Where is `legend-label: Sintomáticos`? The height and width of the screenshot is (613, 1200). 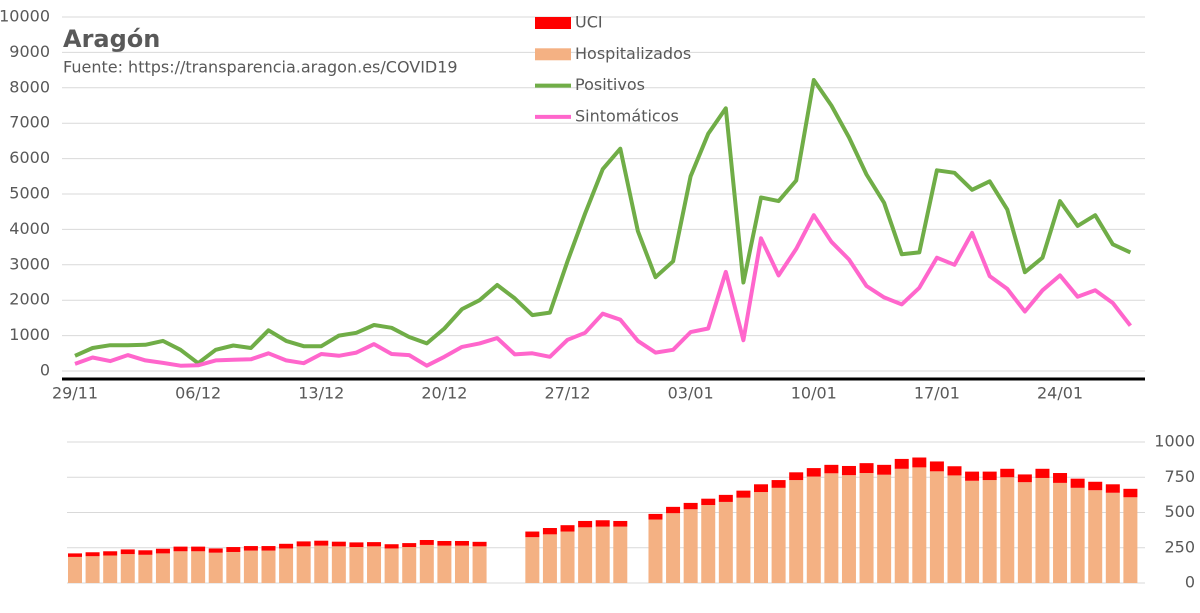 legend-label: Sintomáticos is located at coordinates (627, 115).